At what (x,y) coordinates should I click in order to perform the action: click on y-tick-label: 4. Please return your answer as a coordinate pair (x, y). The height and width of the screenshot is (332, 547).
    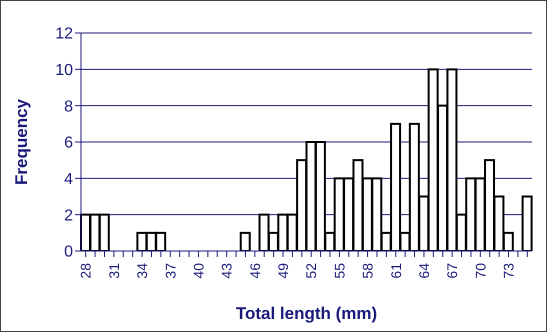
    Looking at the image, I should click on (69, 179).